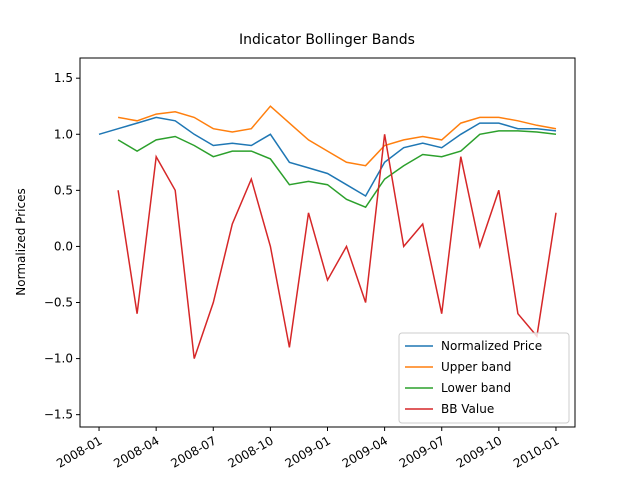 The image size is (640, 484). Describe the element at coordinates (58, 359) in the screenshot. I see `y-tick-label: −1.0` at that location.